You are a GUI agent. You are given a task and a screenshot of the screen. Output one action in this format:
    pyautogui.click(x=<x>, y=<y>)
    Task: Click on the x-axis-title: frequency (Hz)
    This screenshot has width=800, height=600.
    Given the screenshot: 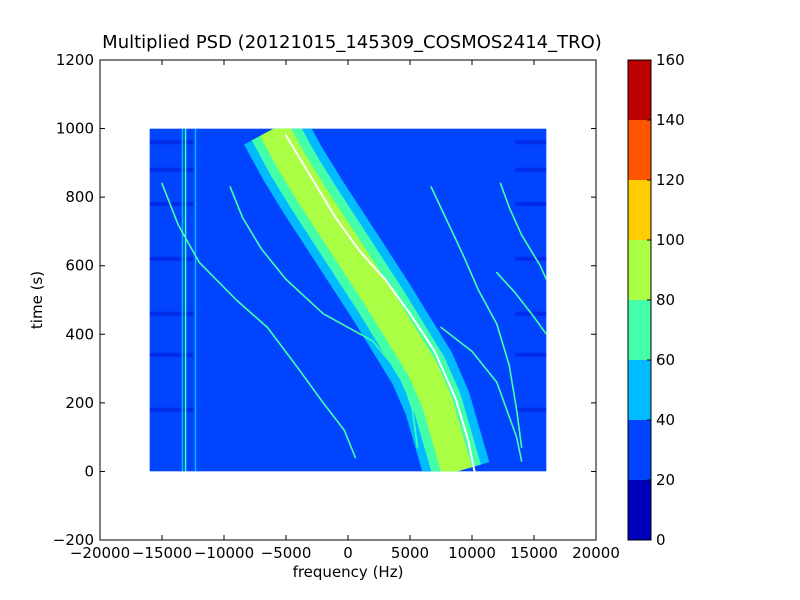 What is the action you would take?
    pyautogui.click(x=348, y=572)
    